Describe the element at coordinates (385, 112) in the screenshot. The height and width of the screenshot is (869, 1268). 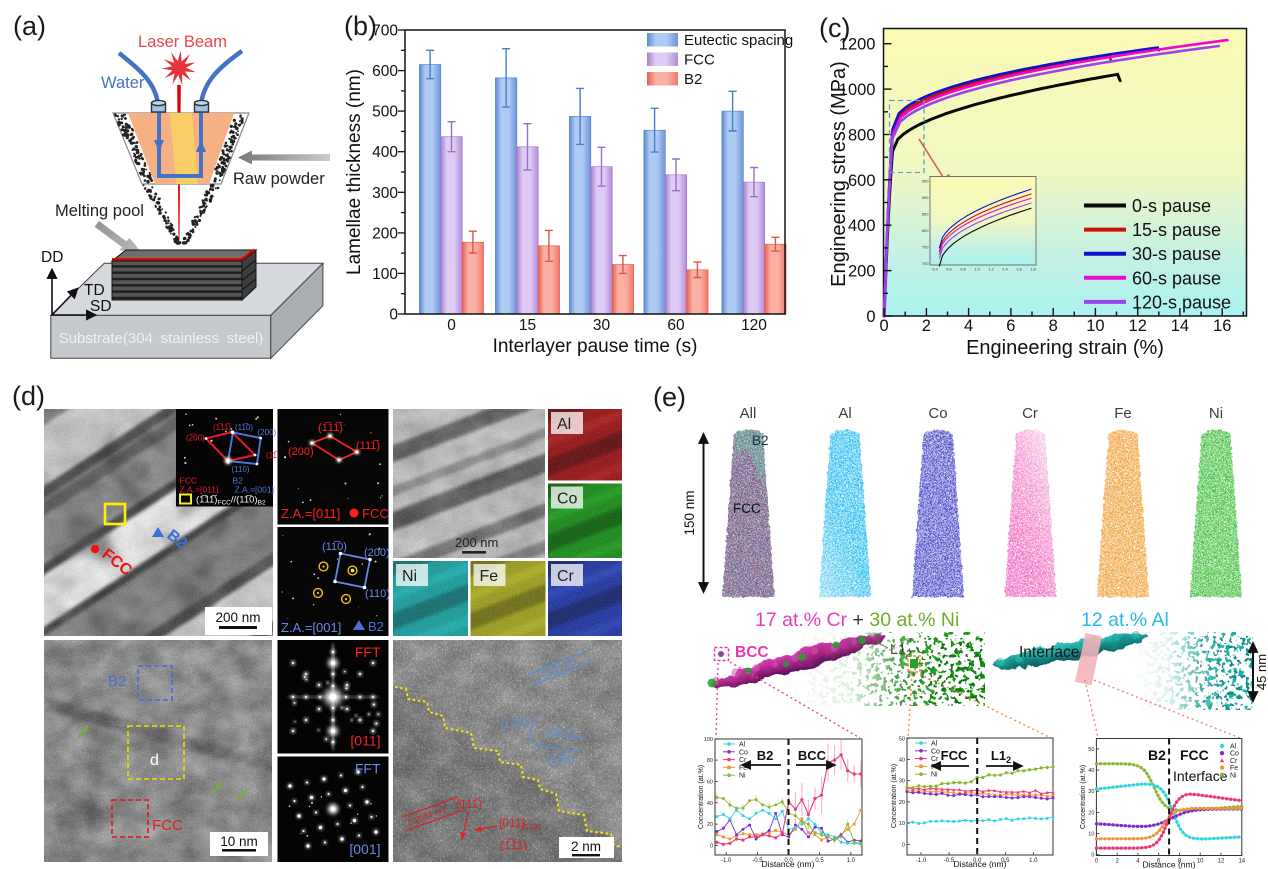
I see `svg-text: 500` at that location.